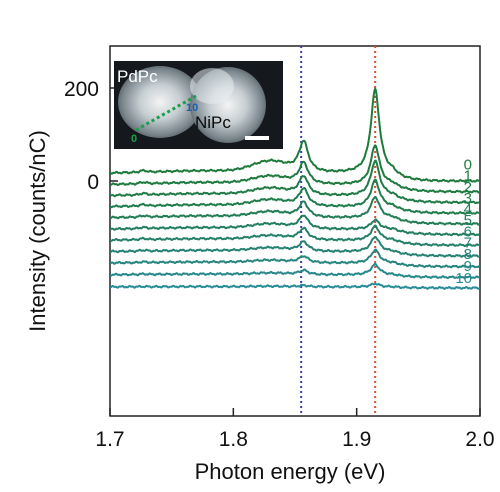 This screenshot has width=500, height=492. I want to click on trace-label-2: 2, so click(468, 187).